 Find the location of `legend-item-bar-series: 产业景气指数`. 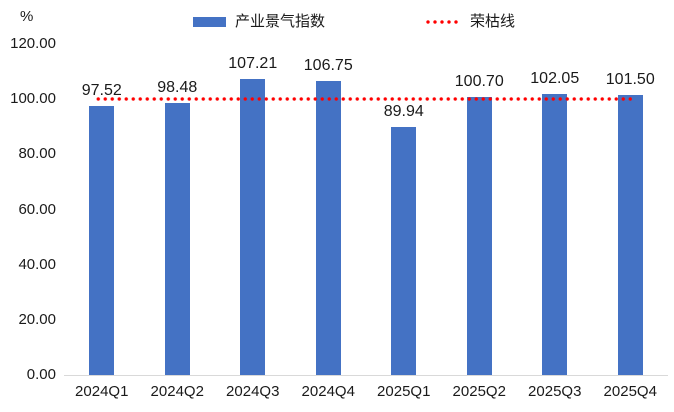

legend-item-bar-series: 产业景气指数 is located at coordinates (259, 22).